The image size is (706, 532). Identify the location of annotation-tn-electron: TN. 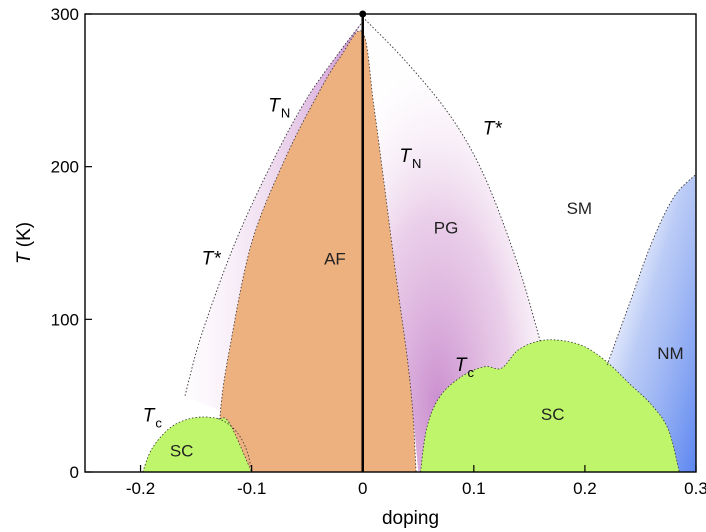
(410, 158).